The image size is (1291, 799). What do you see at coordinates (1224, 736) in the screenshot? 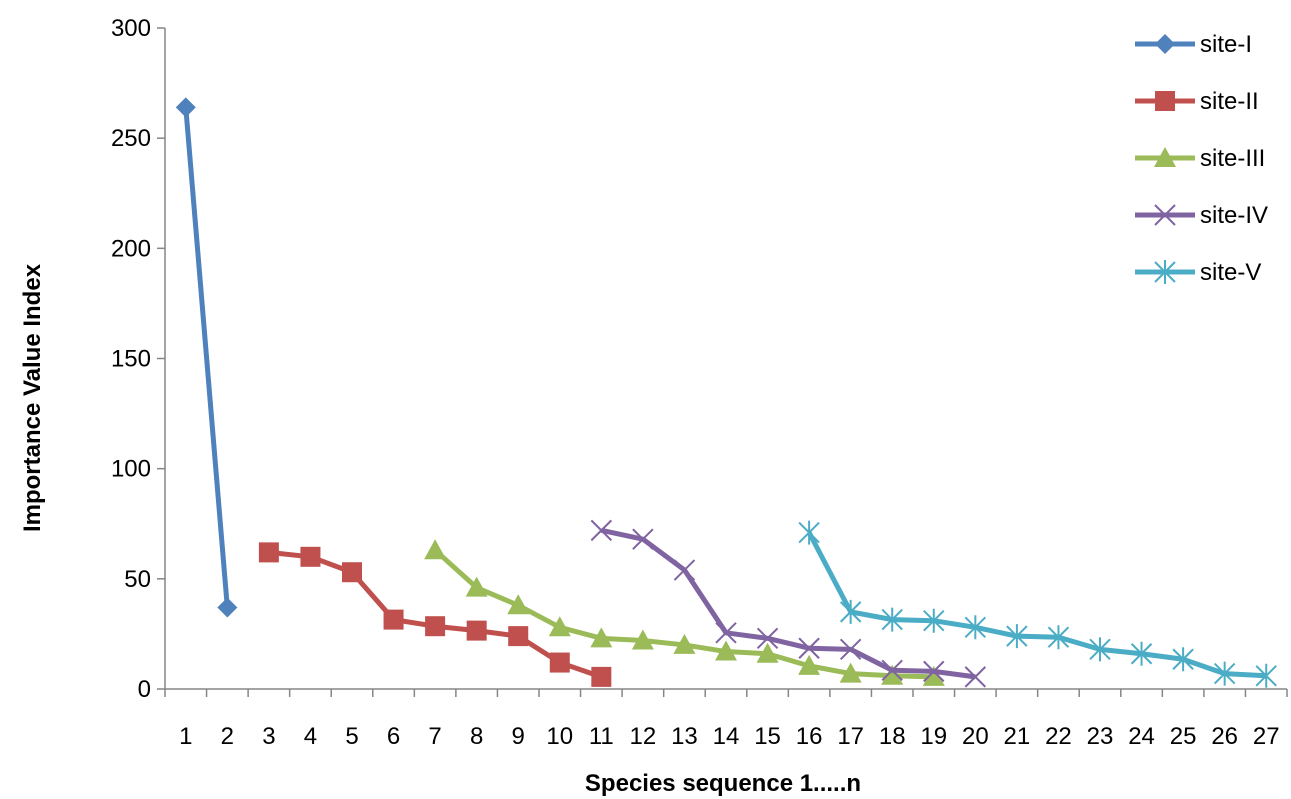
I see `x-tick-label: 26` at bounding box center [1224, 736].